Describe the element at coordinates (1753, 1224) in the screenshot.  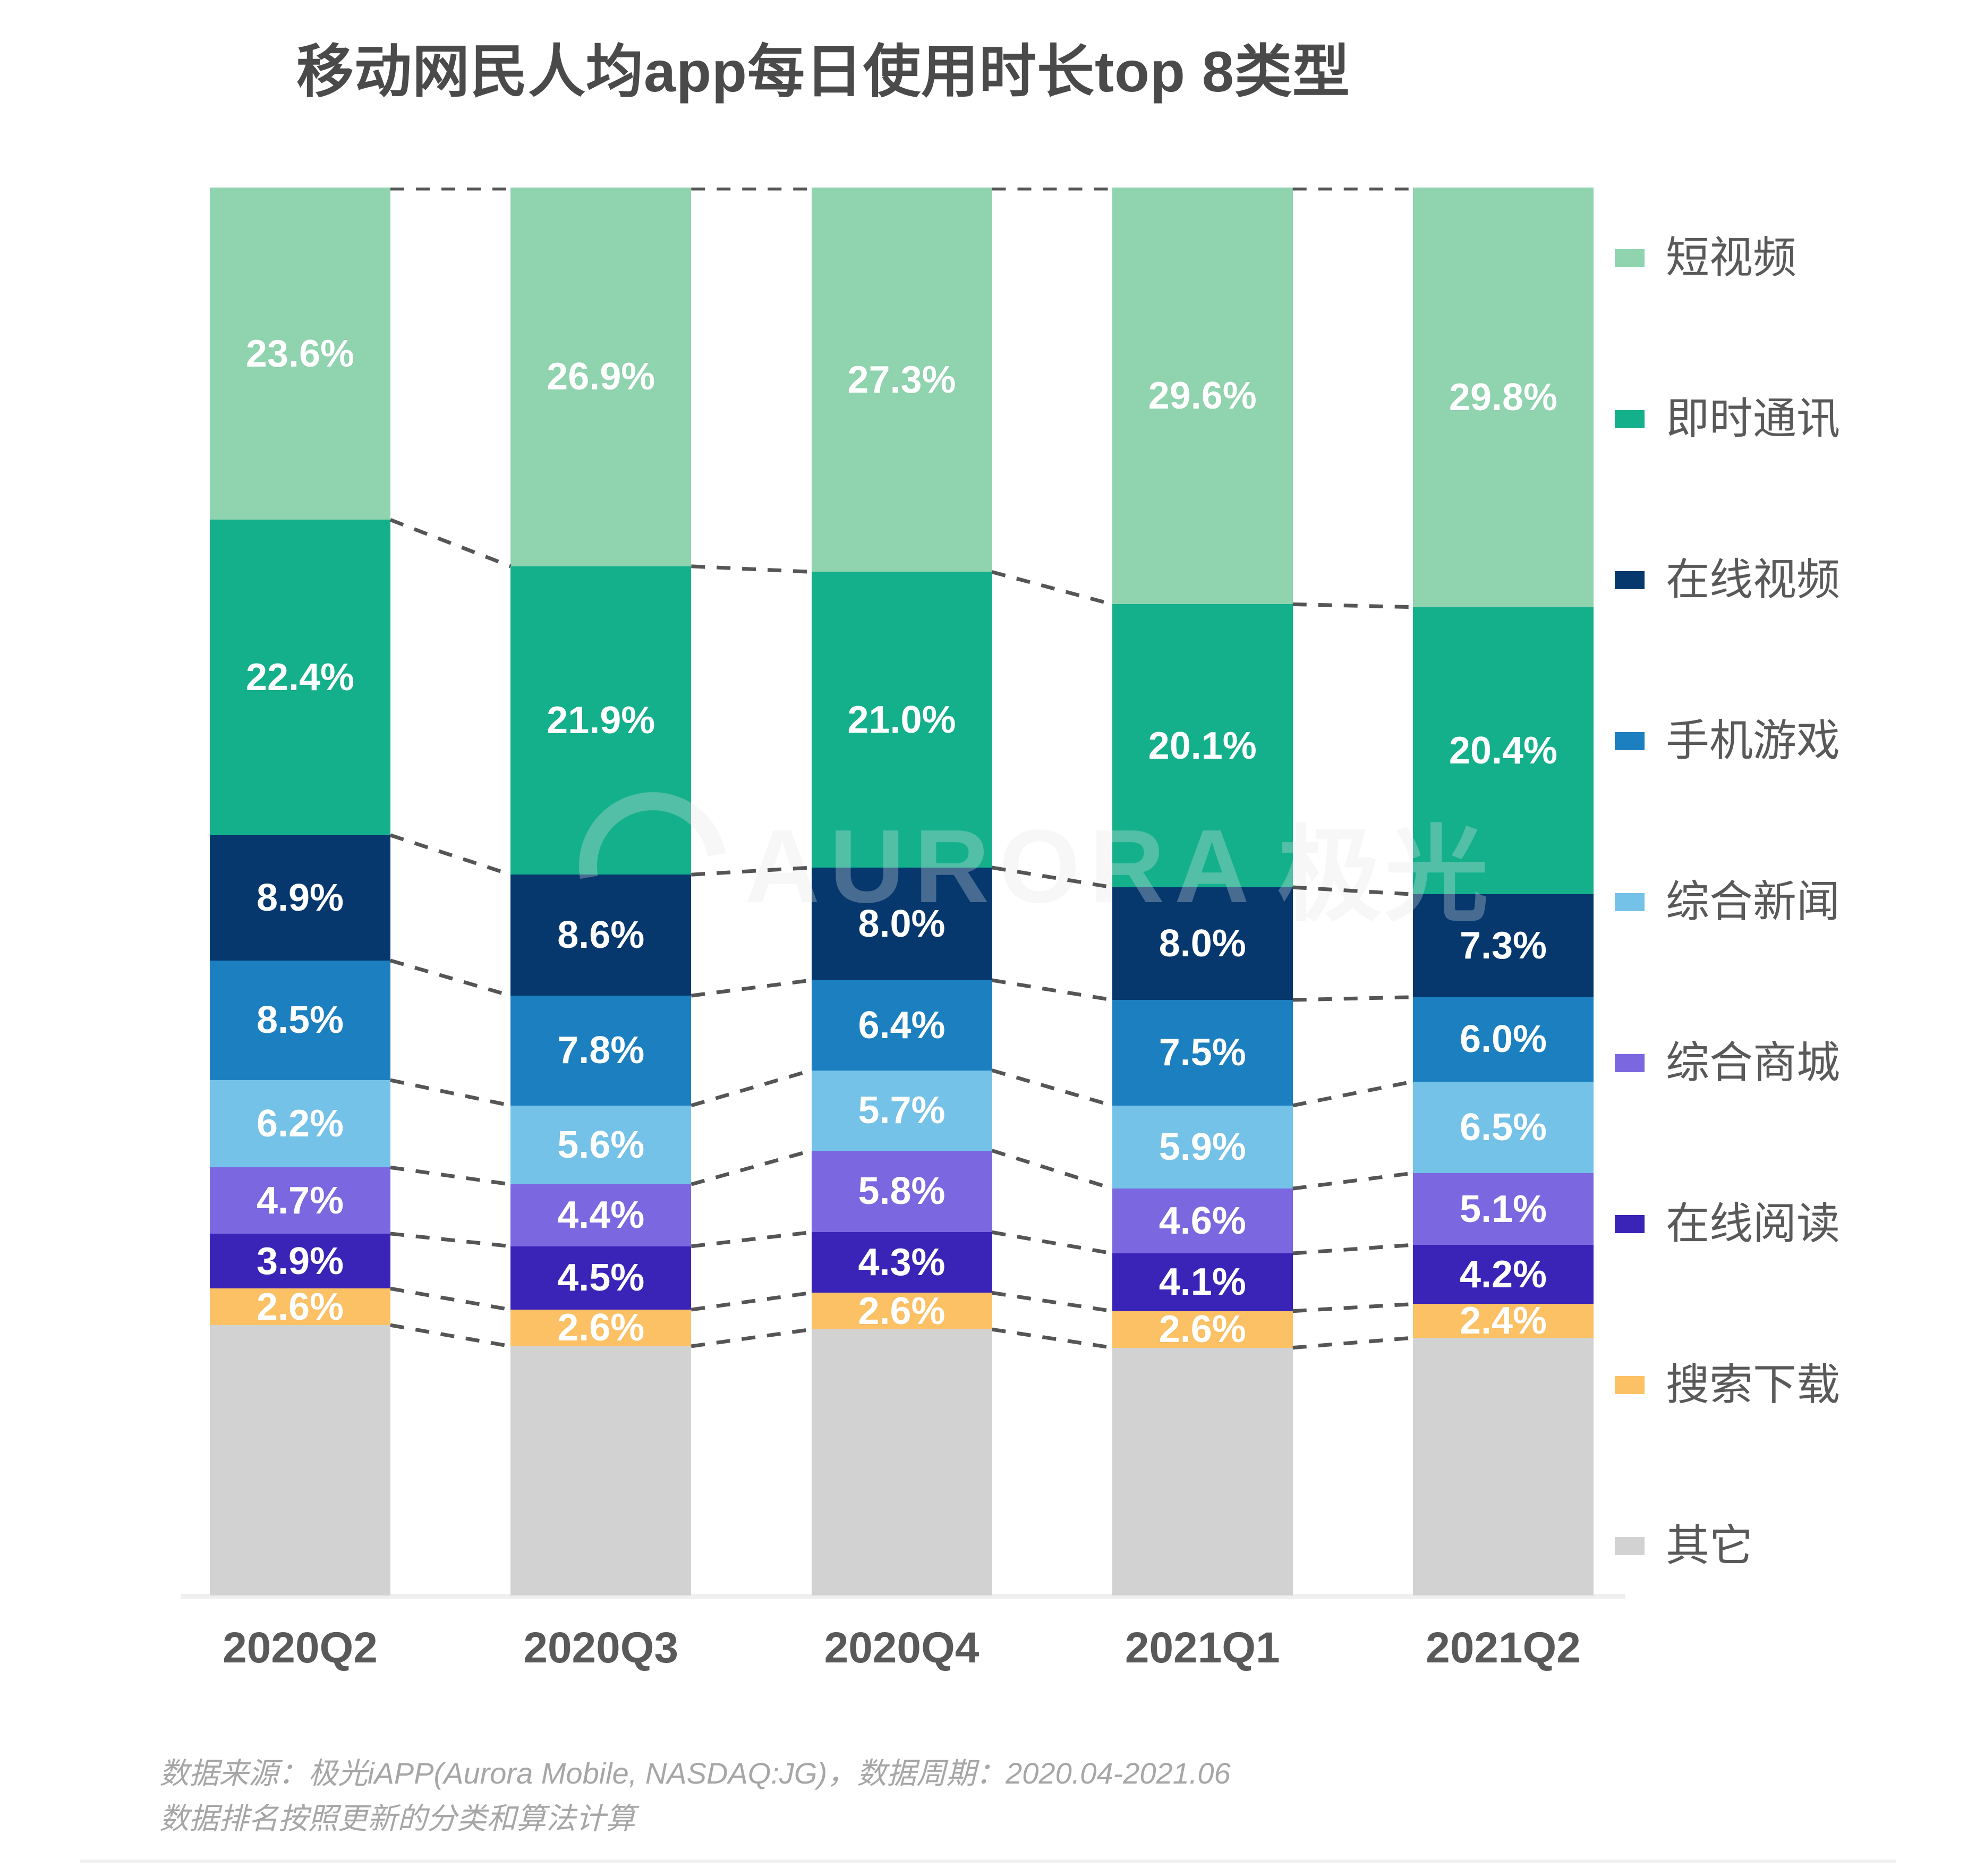
I see `legend-item-label: 在线阅读` at that location.